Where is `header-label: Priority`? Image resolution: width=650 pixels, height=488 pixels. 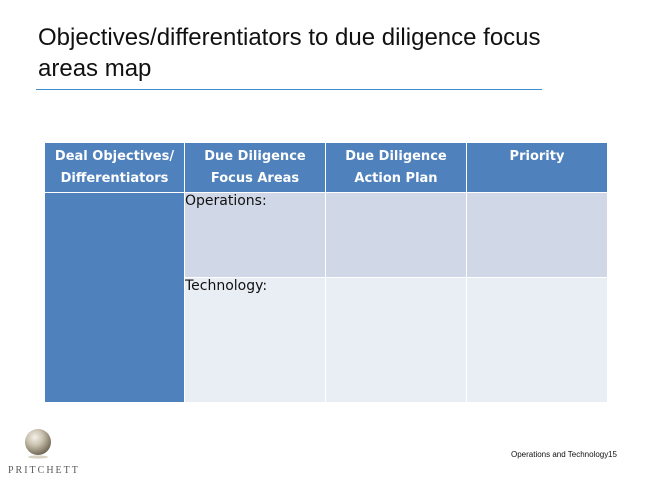 header-label: Priority is located at coordinates (537, 156).